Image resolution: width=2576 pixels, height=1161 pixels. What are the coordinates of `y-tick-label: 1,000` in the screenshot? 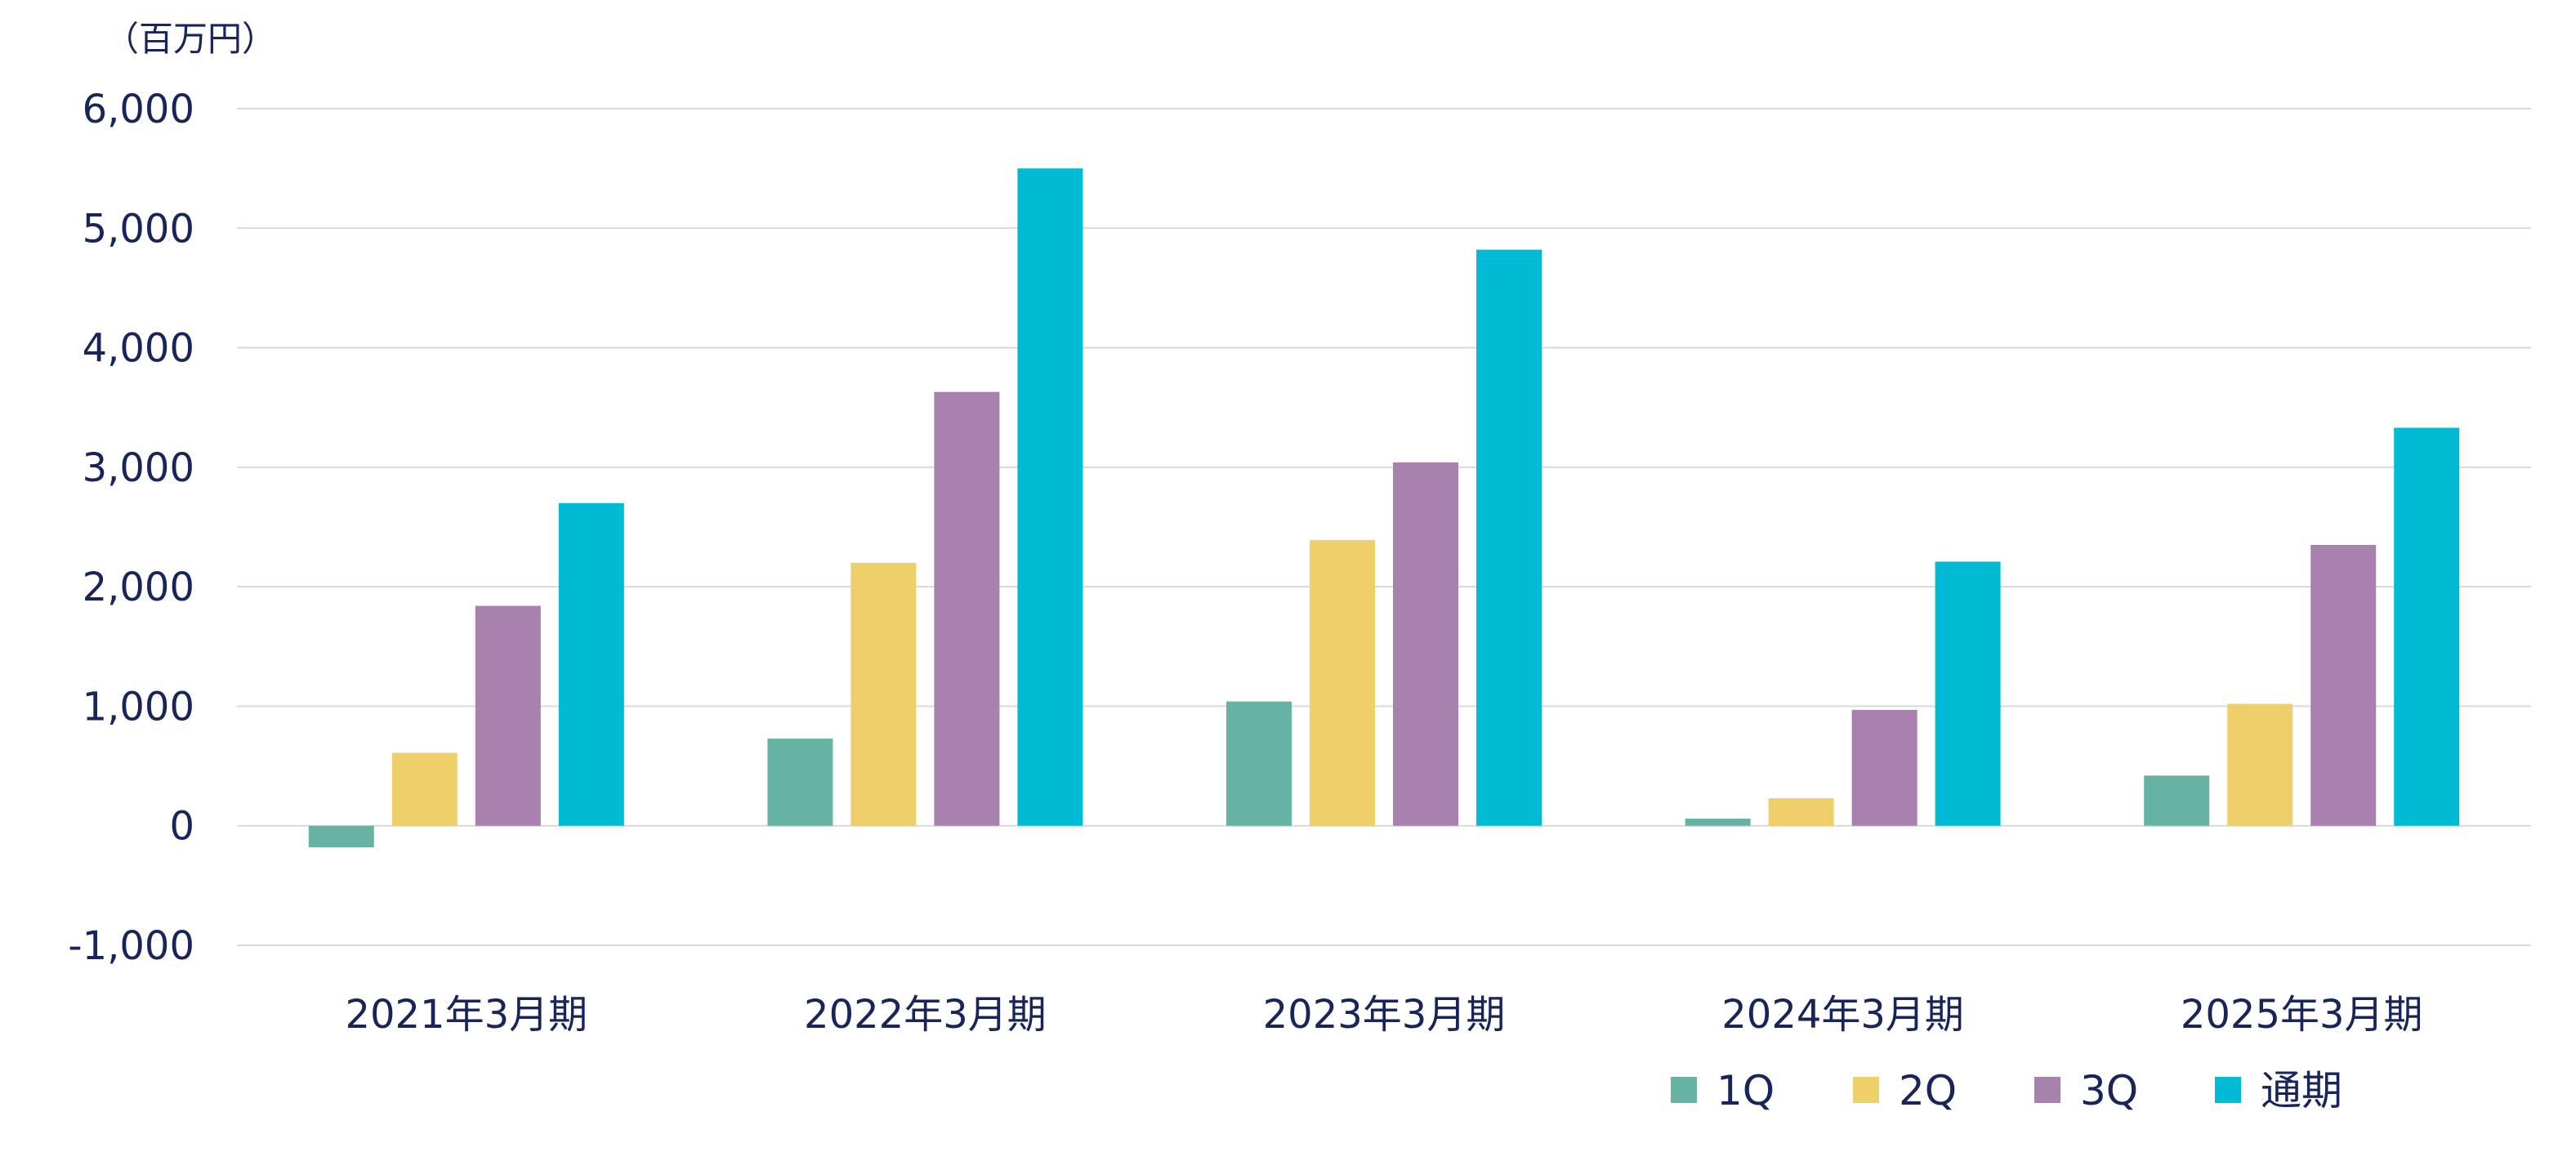 It's located at (138, 707).